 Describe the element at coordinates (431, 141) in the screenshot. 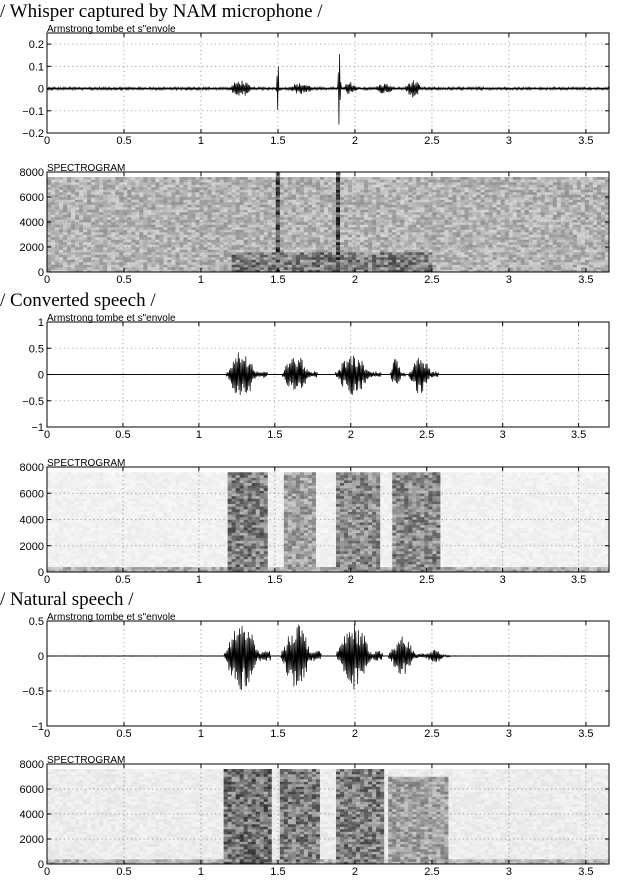

I see `x-tick-label: 2.5` at that location.